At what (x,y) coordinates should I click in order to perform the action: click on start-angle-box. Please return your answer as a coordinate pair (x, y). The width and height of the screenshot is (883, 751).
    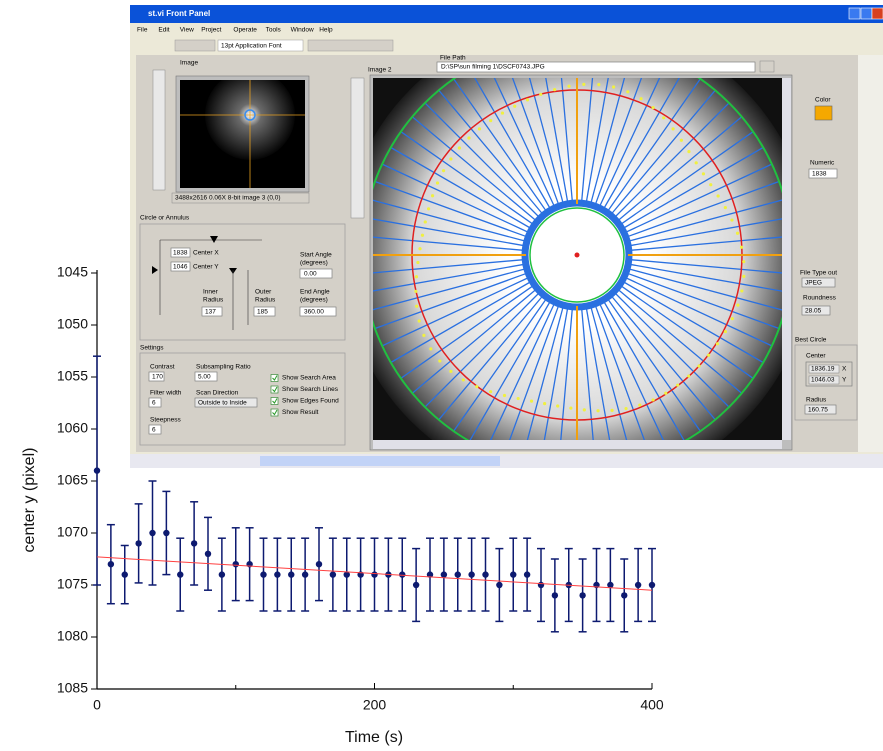
    Looking at the image, I should click on (316, 273).